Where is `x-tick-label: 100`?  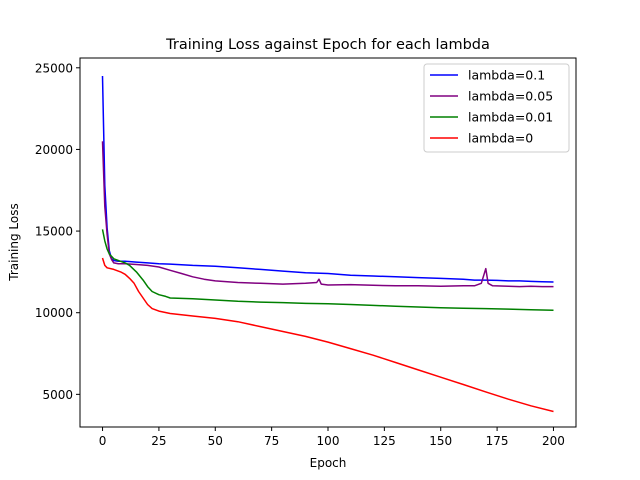 x-tick-label: 100 is located at coordinates (328, 441).